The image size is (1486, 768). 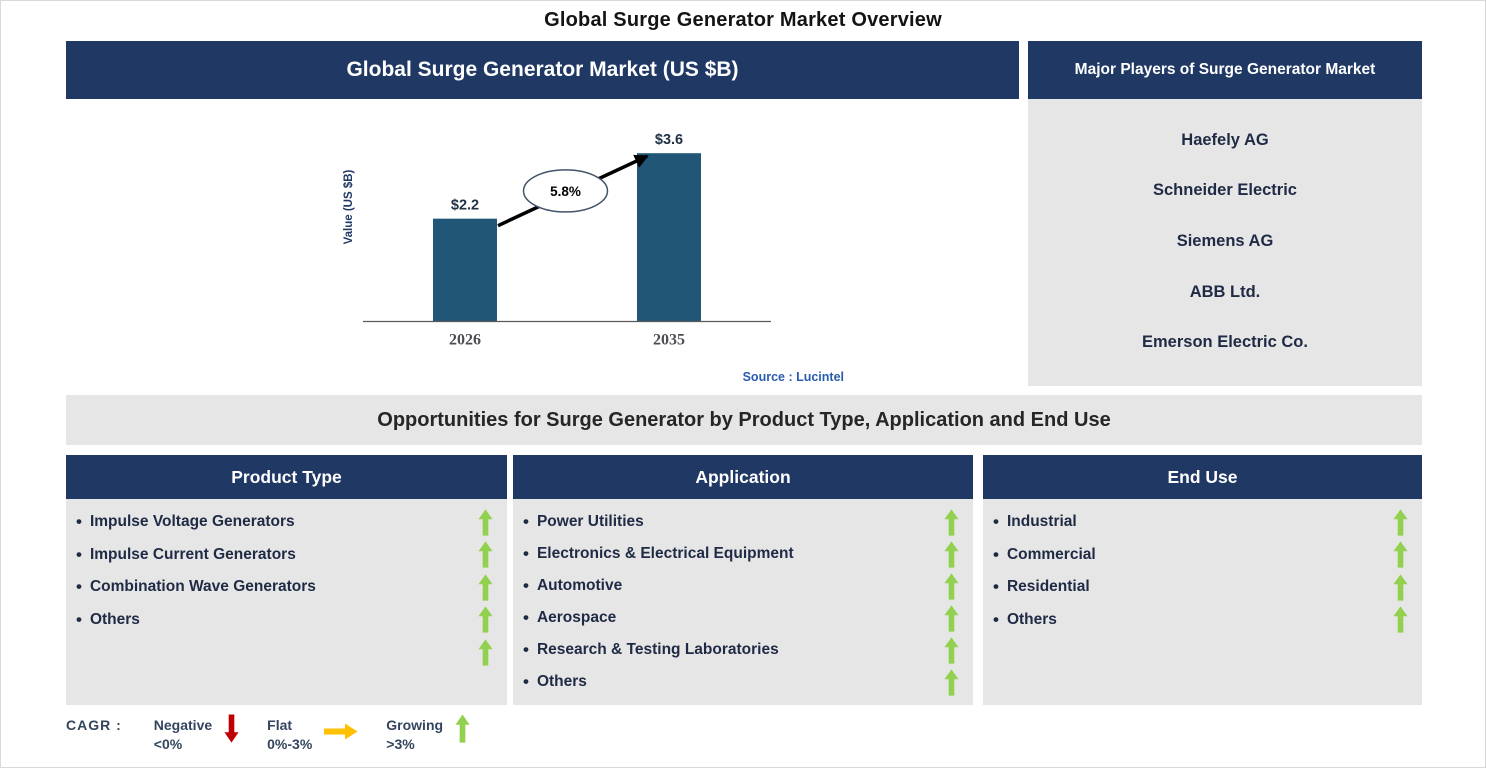 I want to click on cagr-bubble, so click(x=565, y=191).